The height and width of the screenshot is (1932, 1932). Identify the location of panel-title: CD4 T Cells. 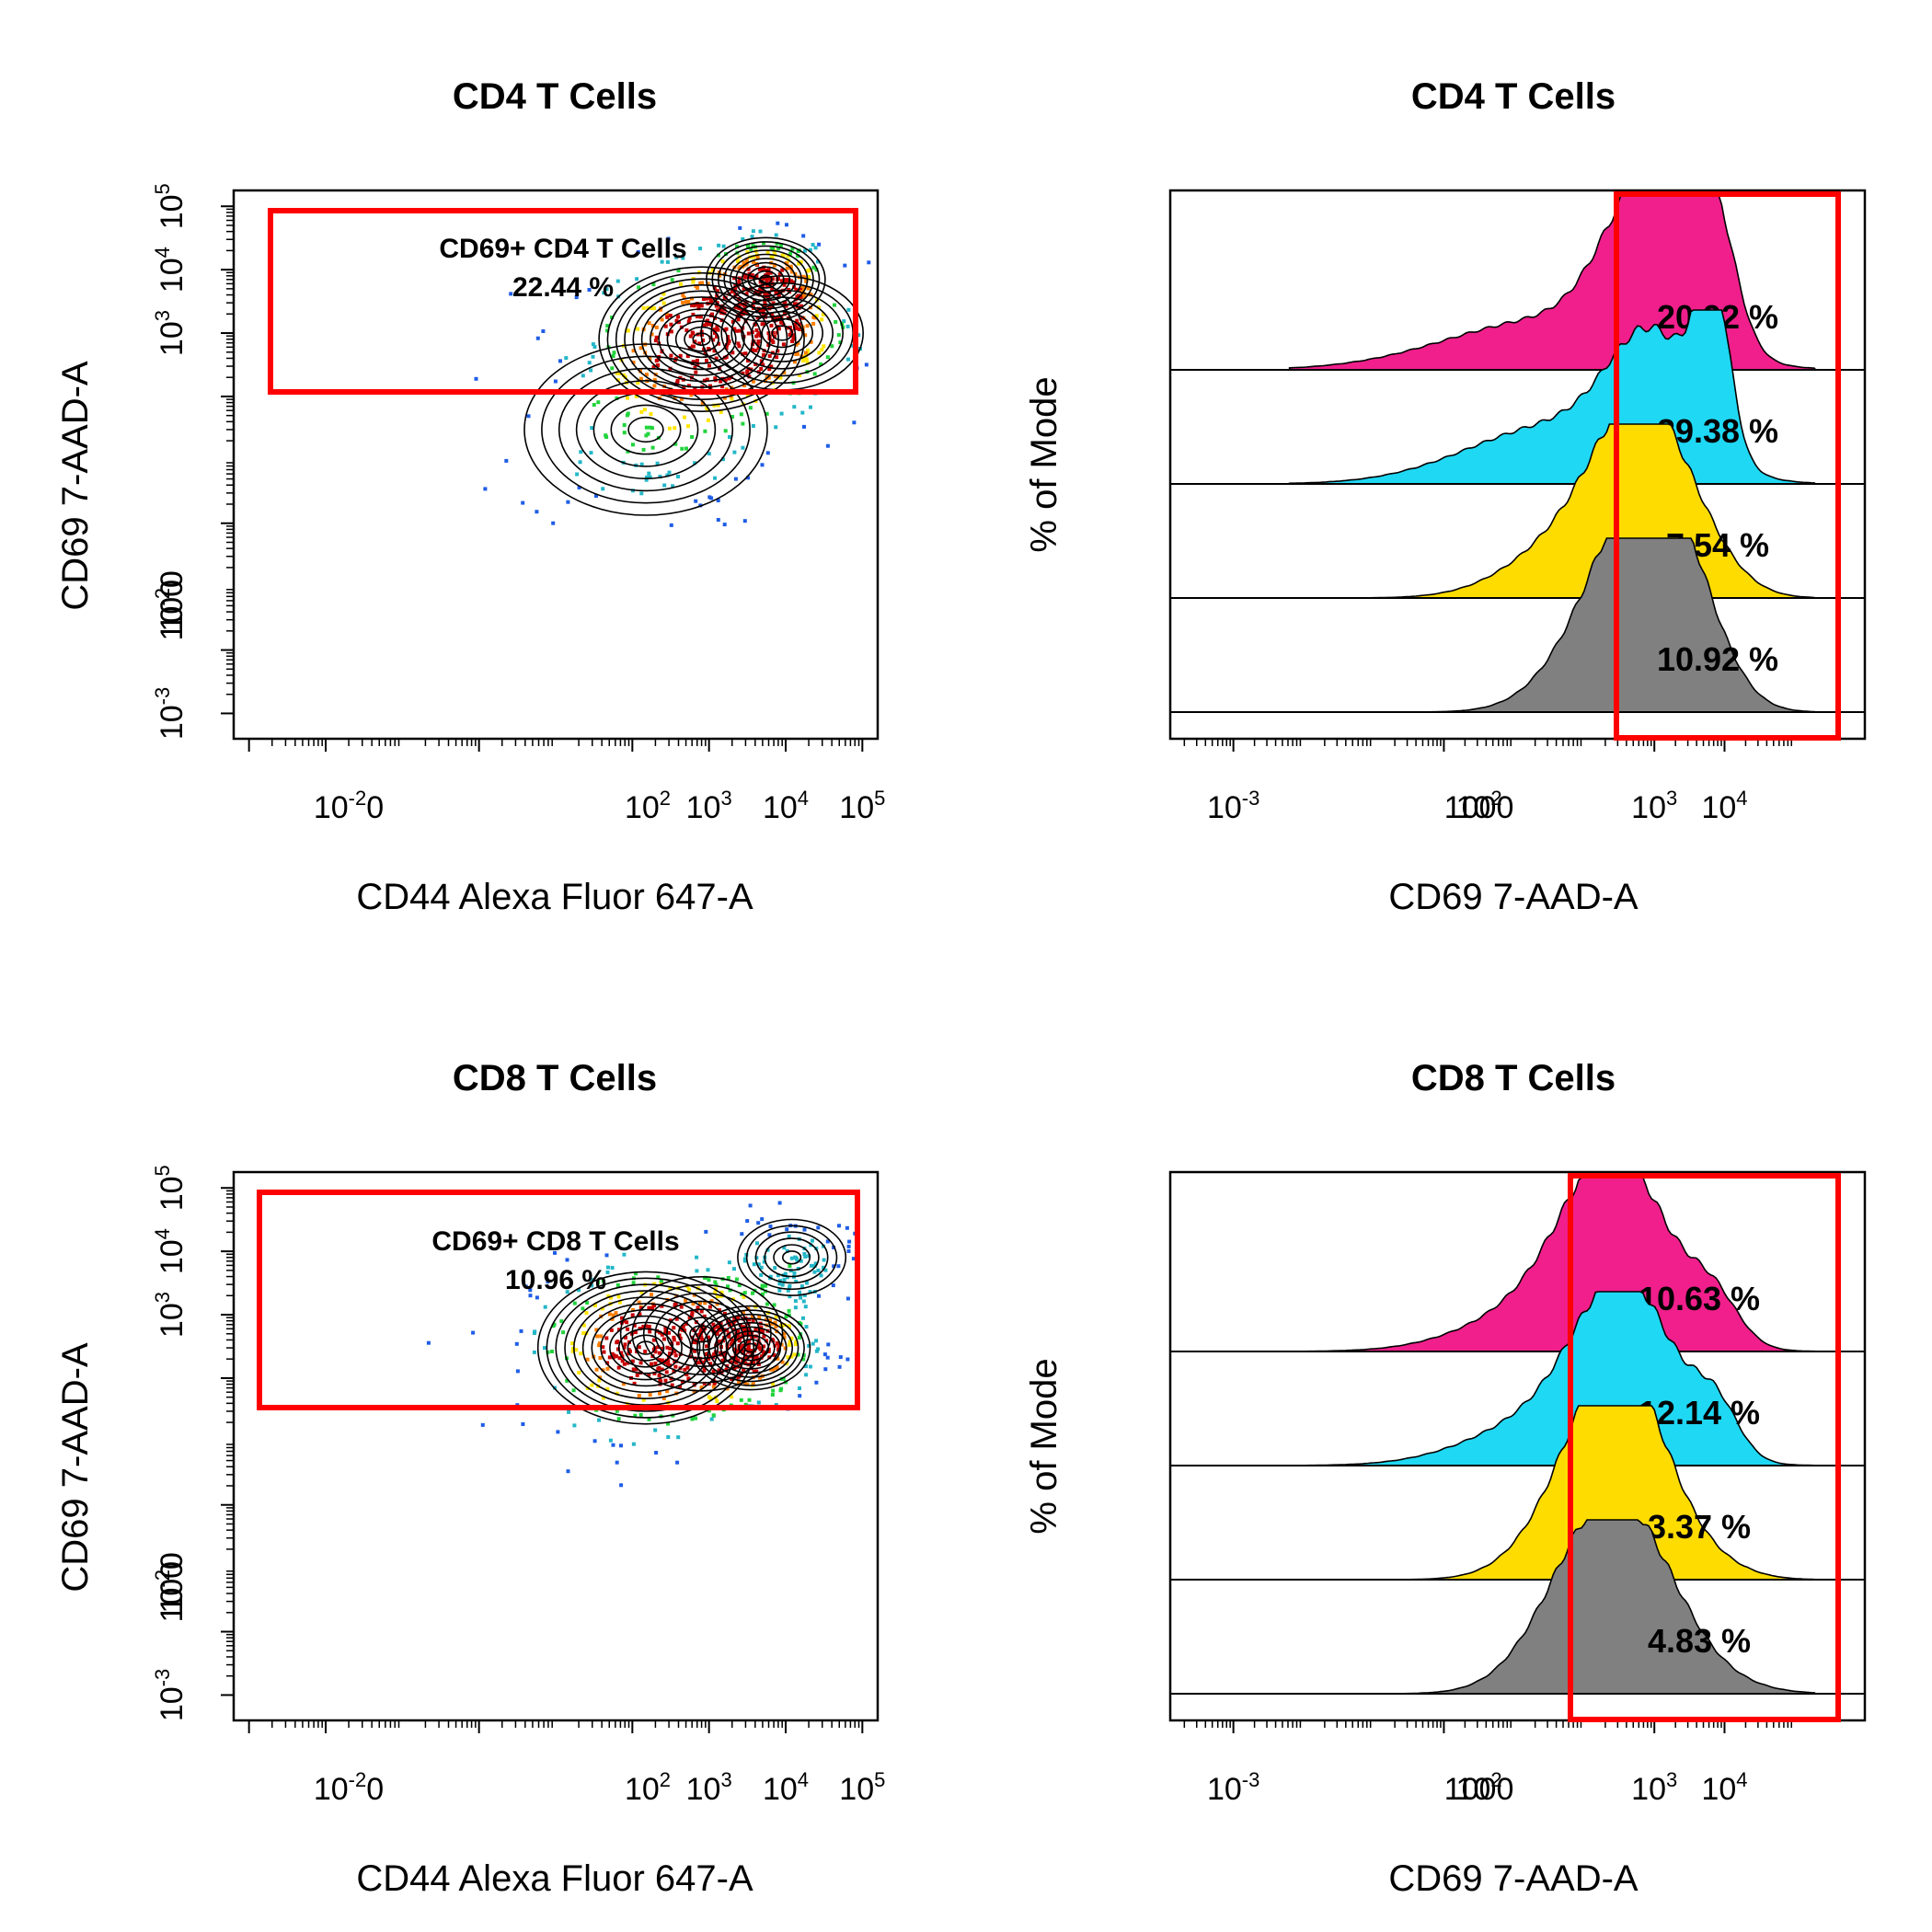
(555, 96).